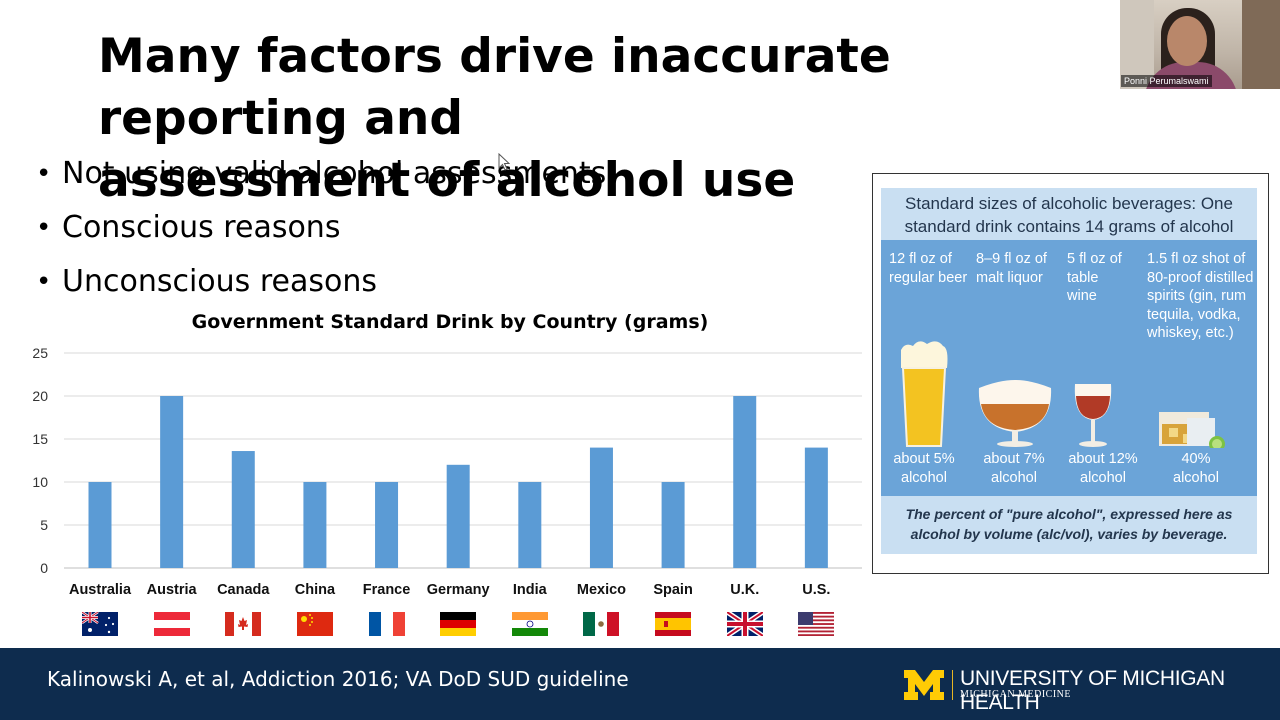  Describe the element at coordinates (40, 482) in the screenshot. I see `y-tick-label: 10` at that location.